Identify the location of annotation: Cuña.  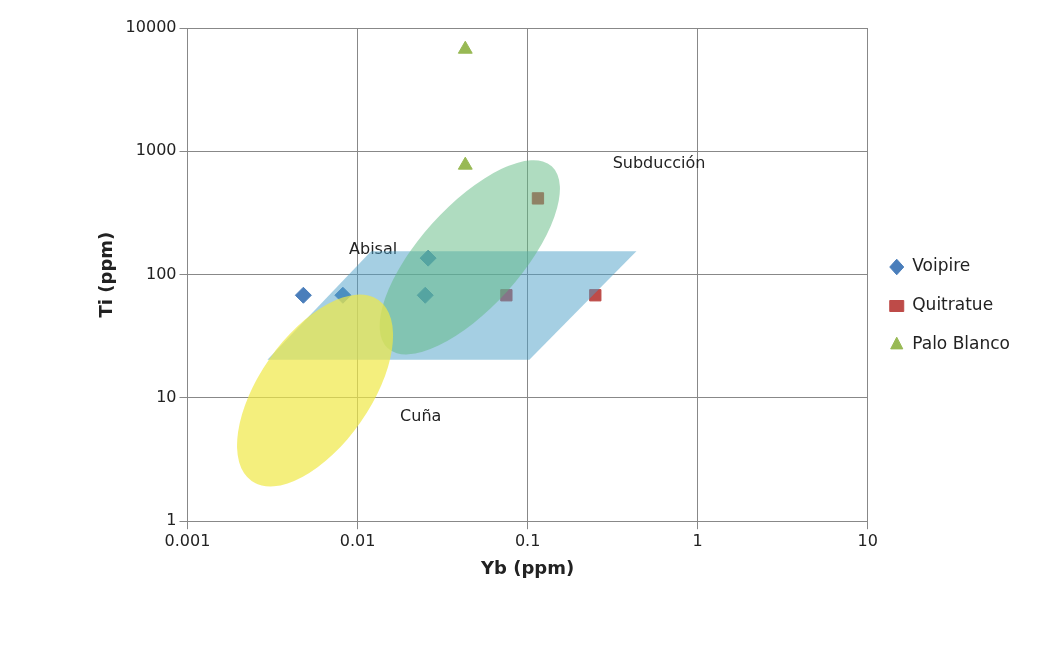
(421, 415).